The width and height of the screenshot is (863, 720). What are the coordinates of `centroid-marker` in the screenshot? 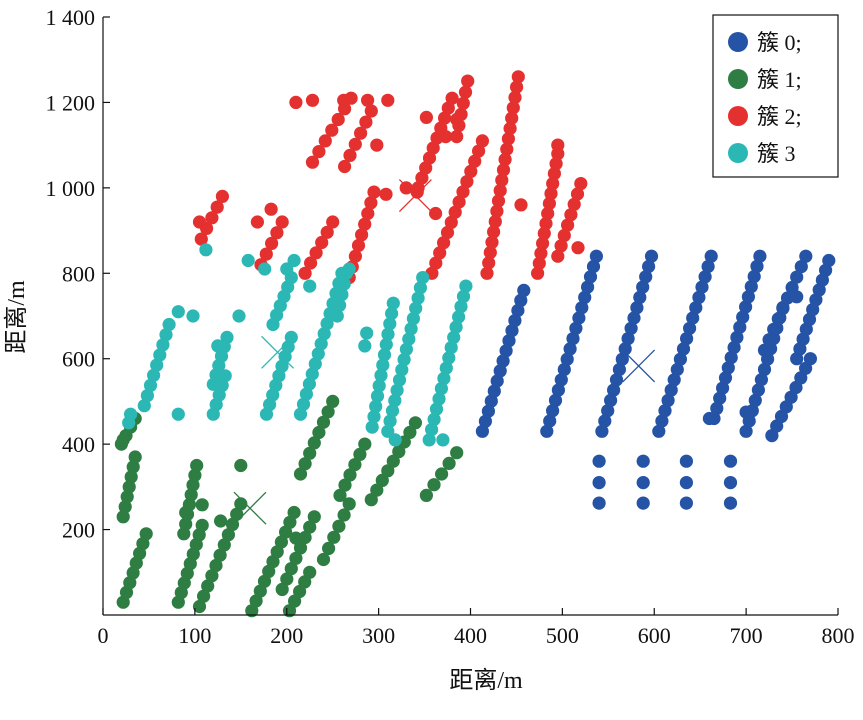 It's located at (278, 352).